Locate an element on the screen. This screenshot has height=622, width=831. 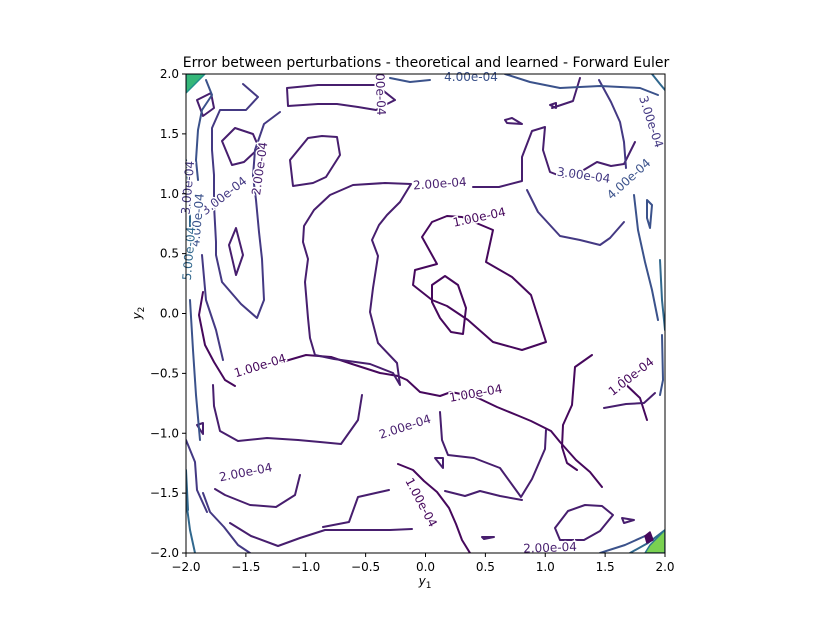
y-tick-label: −1.5 is located at coordinates (164, 493).